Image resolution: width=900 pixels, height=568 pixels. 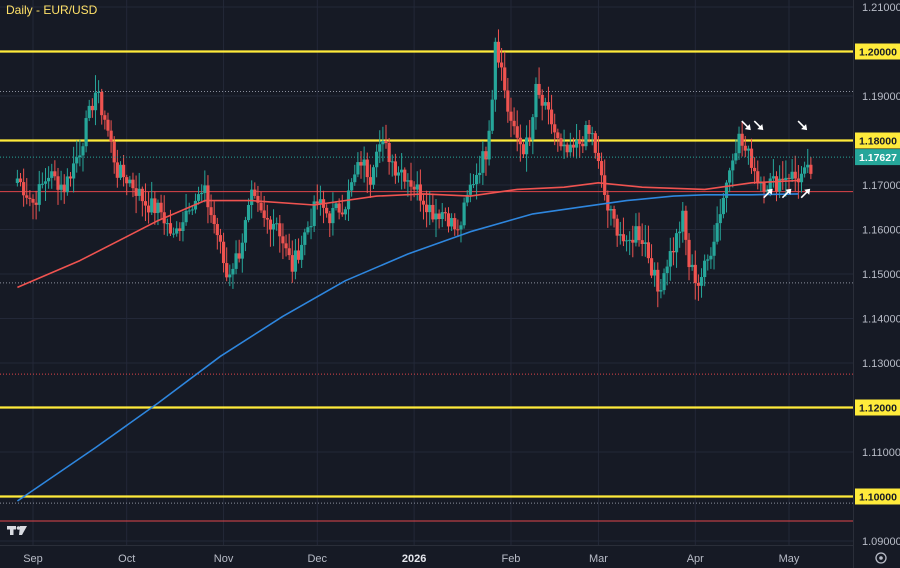 I want to click on time-axis: Sep Oct Nov Dec 2026 Feb Mar Apr May, so click(x=411, y=559).